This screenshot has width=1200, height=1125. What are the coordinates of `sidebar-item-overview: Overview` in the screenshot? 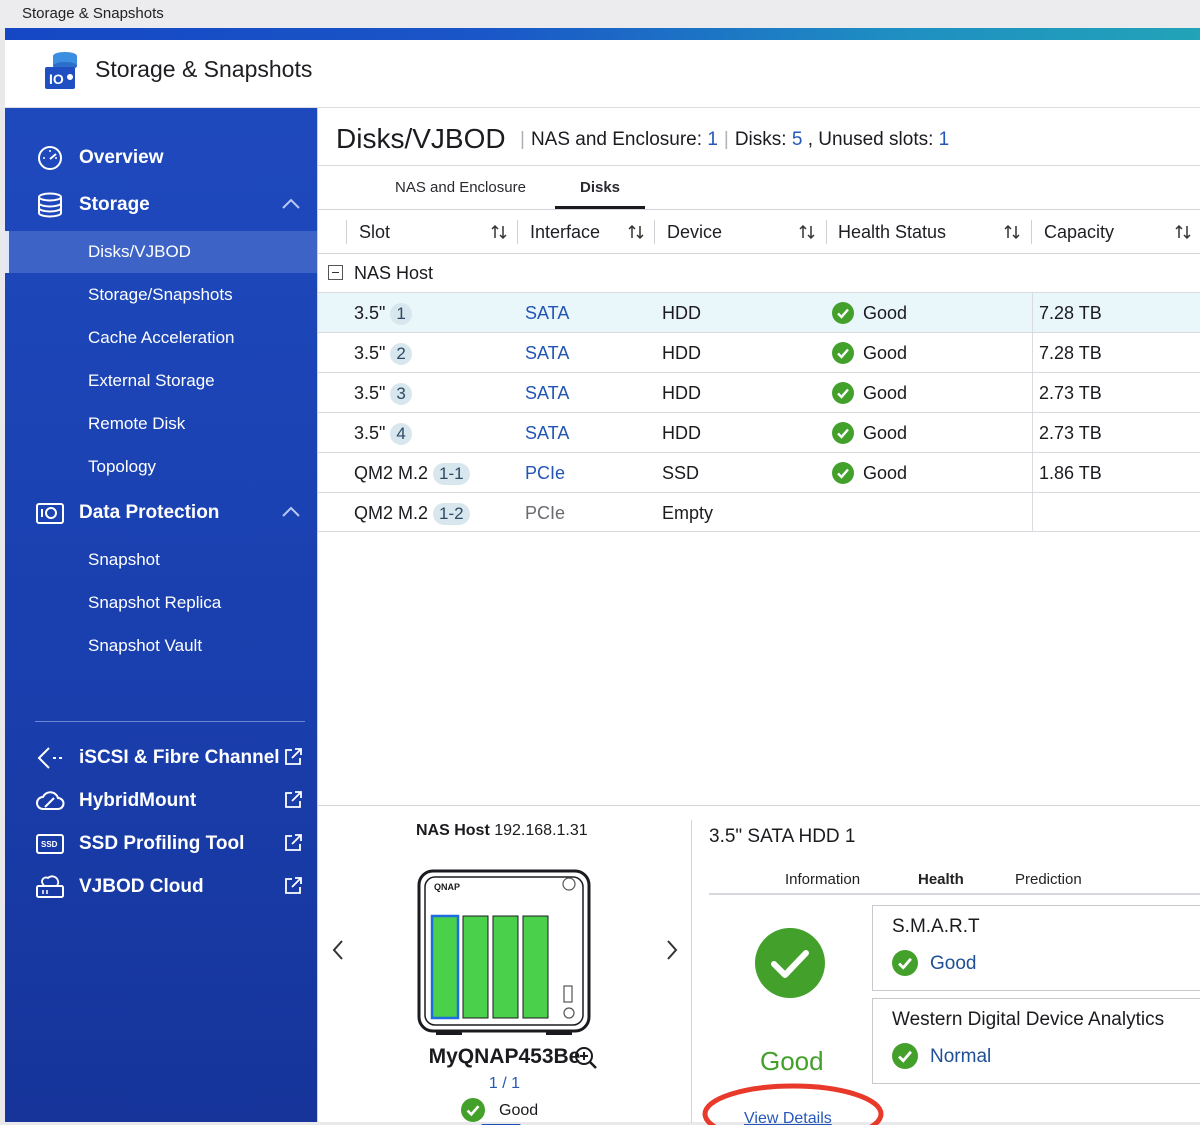 It's located at (161, 158).